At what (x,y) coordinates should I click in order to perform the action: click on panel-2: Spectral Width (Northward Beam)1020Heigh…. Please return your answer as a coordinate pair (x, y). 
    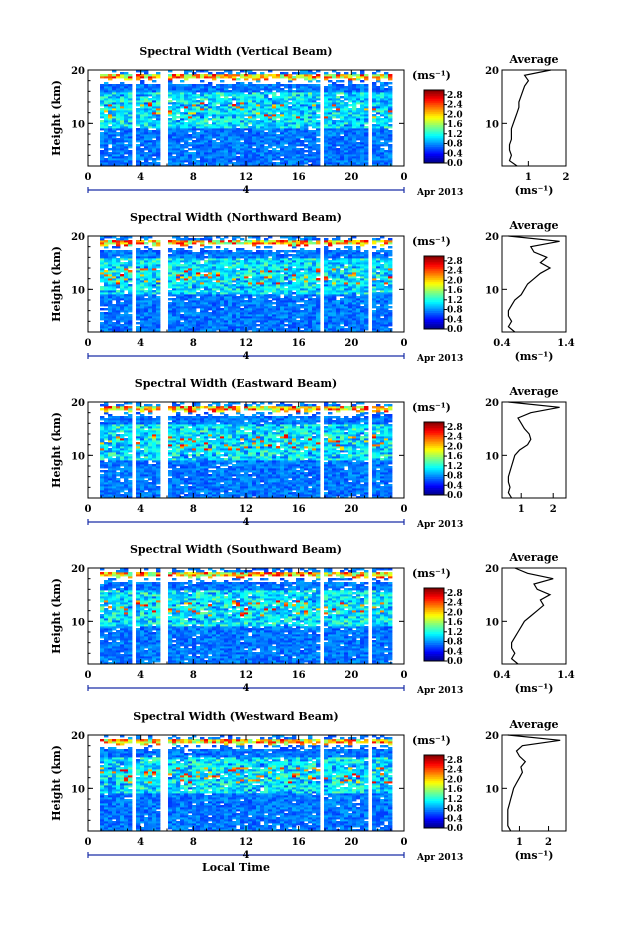
    Looking at the image, I should click on (312, 287).